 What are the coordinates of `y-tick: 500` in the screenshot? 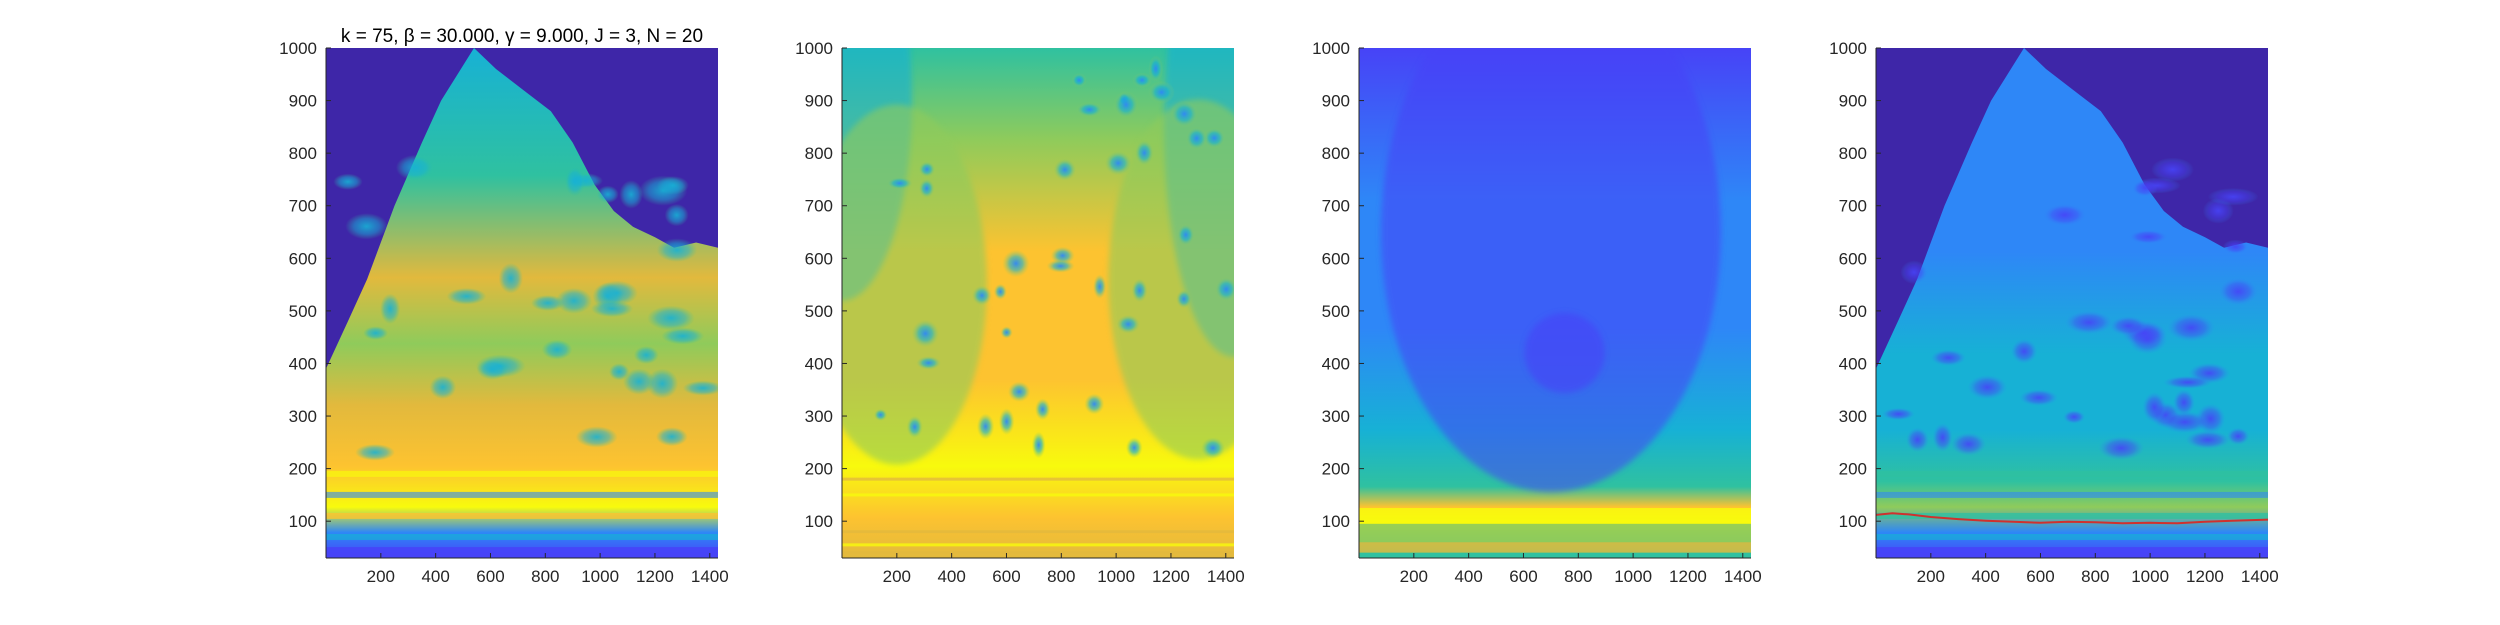 It's located at (310, 311).